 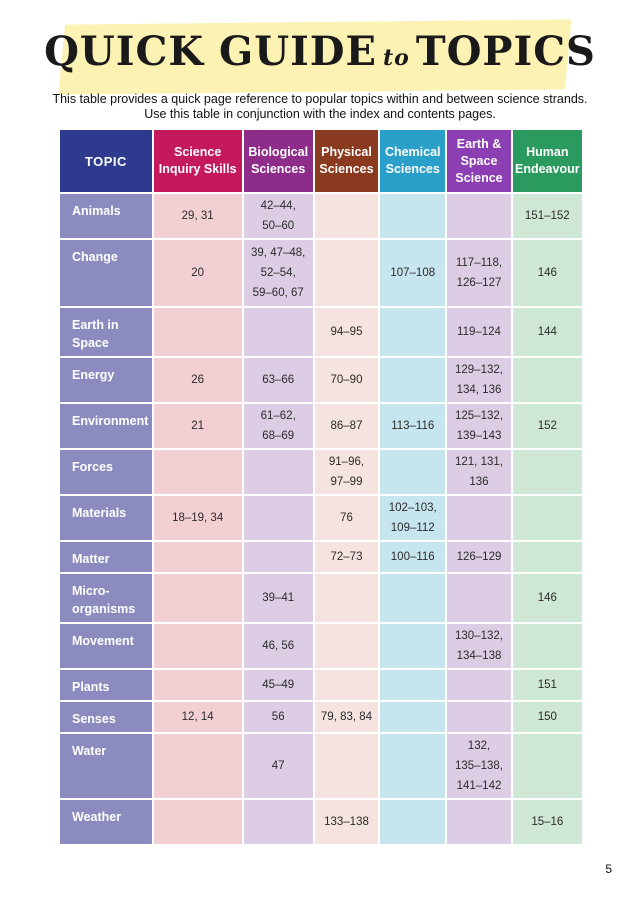 What do you see at coordinates (92, 467) in the screenshot?
I see `topic-cell-line: Forces` at bounding box center [92, 467].